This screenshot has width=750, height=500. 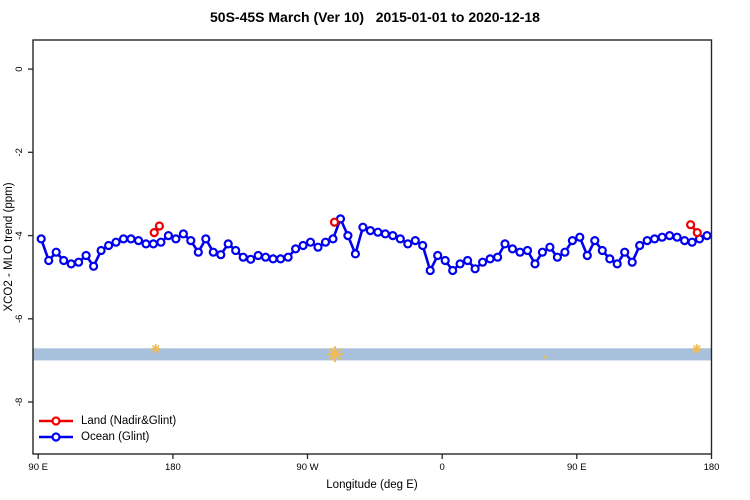 I want to click on y-tick-label: -6, so click(x=19, y=319).